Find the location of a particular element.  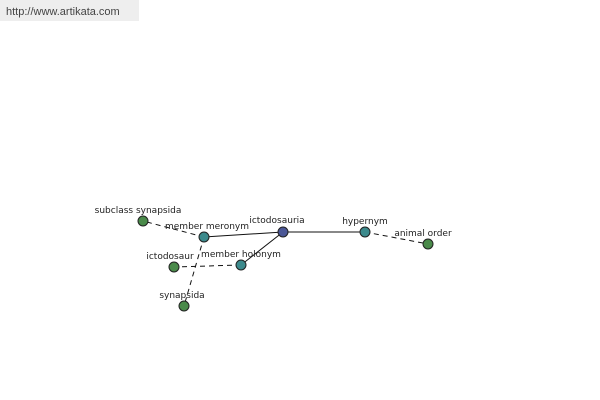

node-label: member holonym is located at coordinates (241, 255).